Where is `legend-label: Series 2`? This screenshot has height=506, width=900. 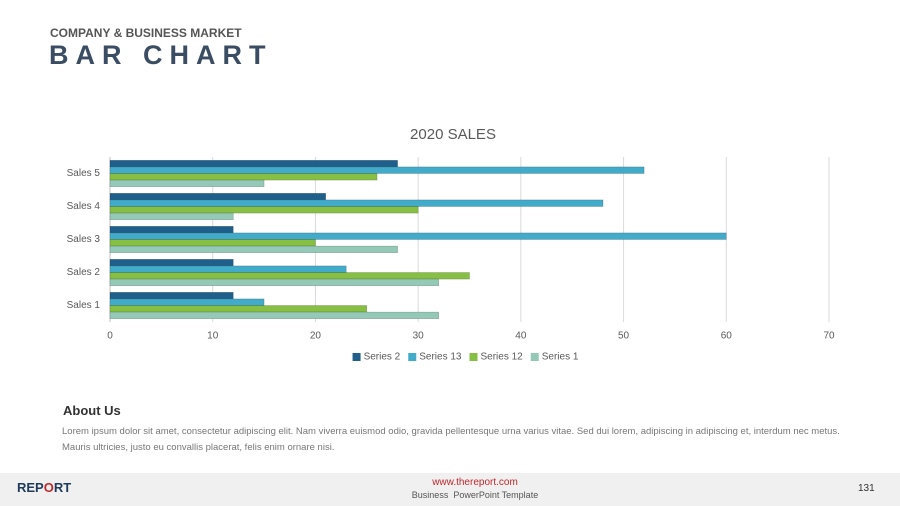
legend-label: Series 2 is located at coordinates (382, 357).